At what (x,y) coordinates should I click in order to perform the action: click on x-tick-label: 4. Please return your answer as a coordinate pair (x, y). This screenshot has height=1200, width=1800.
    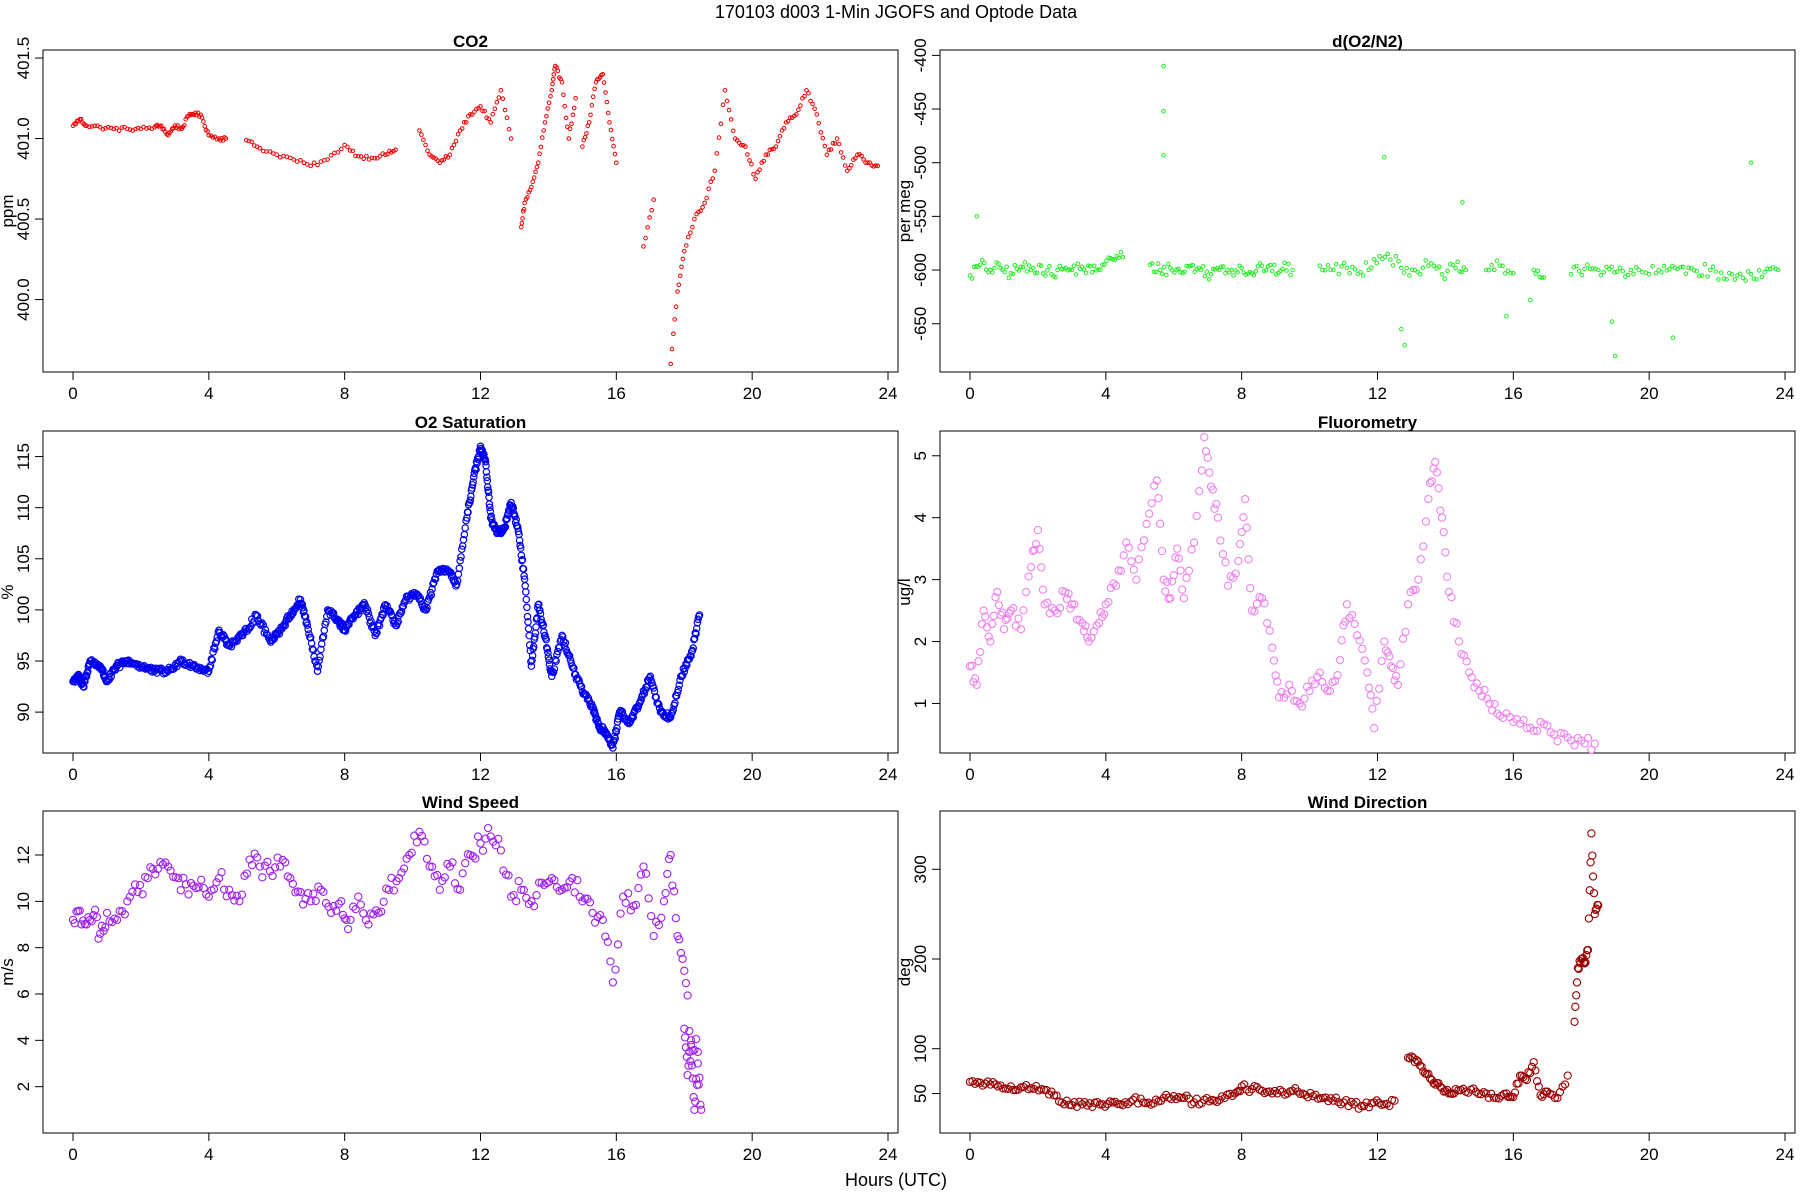
    Looking at the image, I should click on (1105, 393).